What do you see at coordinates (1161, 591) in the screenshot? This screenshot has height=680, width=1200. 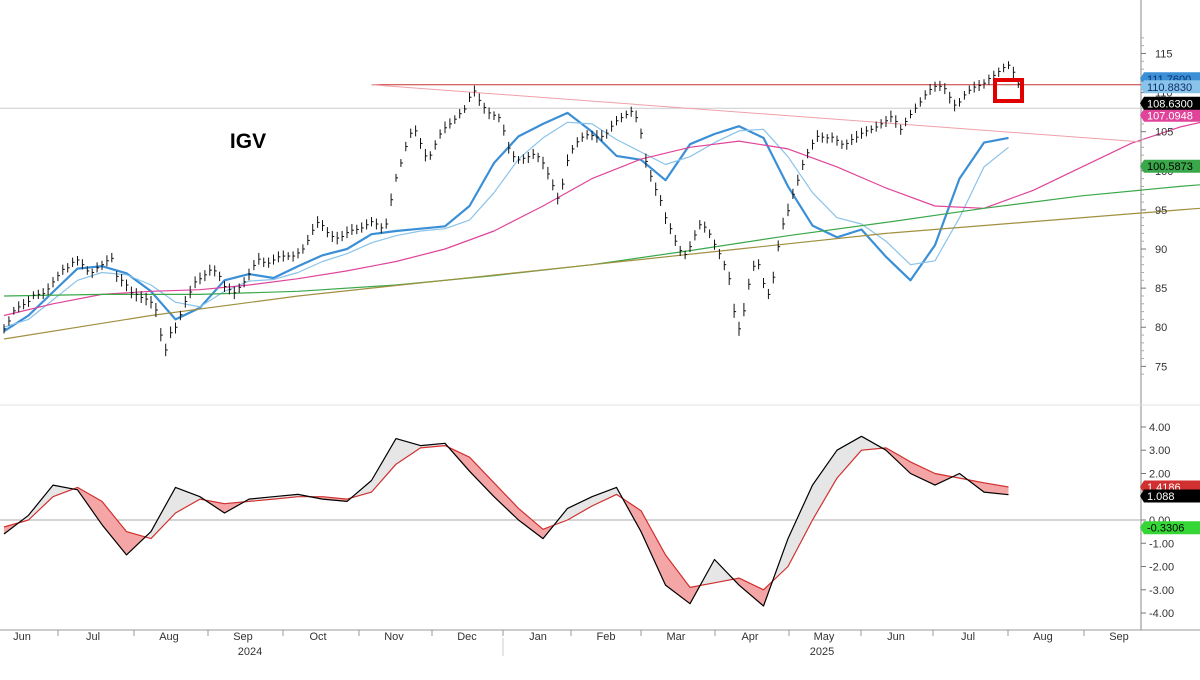 I see `macd-tick-label: -3.00` at bounding box center [1161, 591].